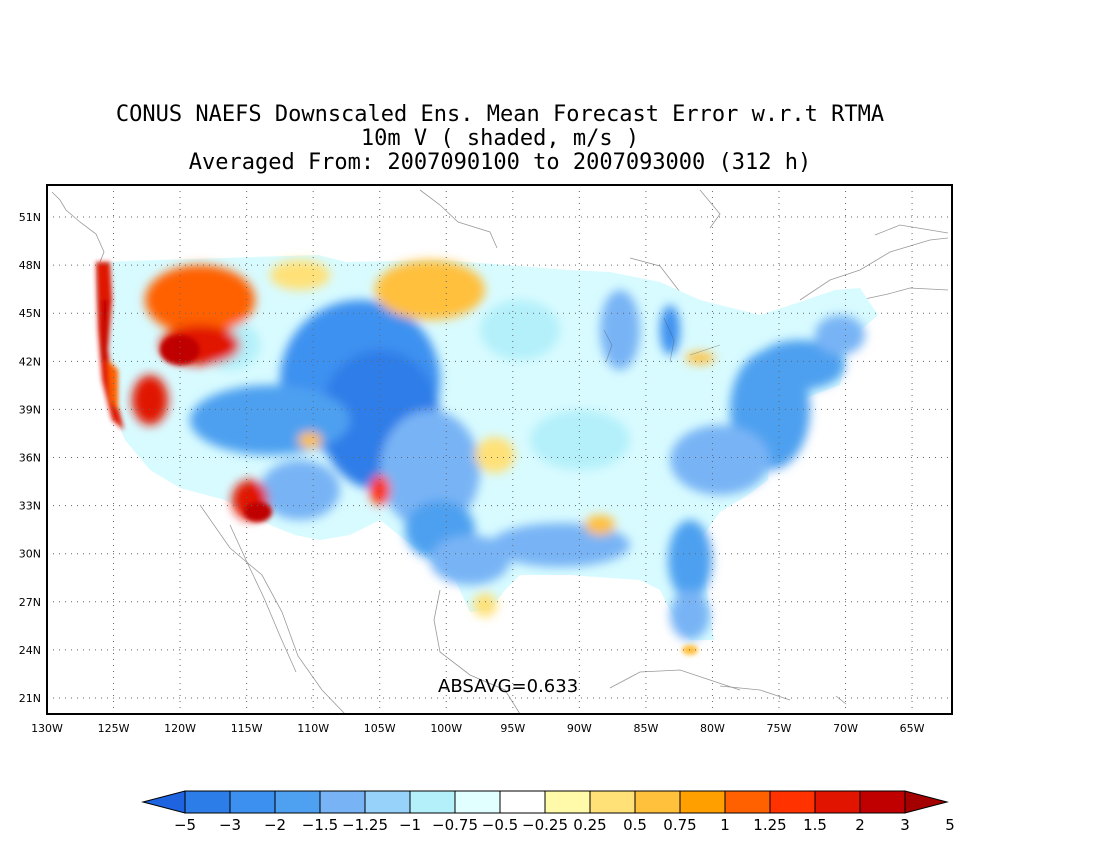 This screenshot has width=1100, height=850. What do you see at coordinates (512, 728) in the screenshot?
I see `lon-label: 95W` at bounding box center [512, 728].